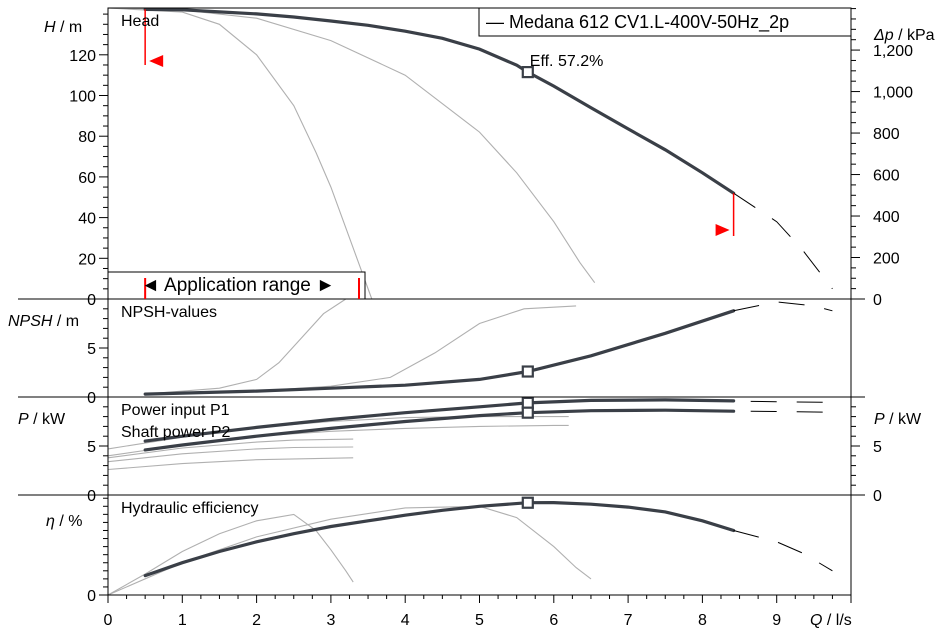 Image resolution: width=947 pixels, height=633 pixels. Describe the element at coordinates (190, 508) in the screenshot. I see `panel-title: Hydraulic efficiency` at that location.